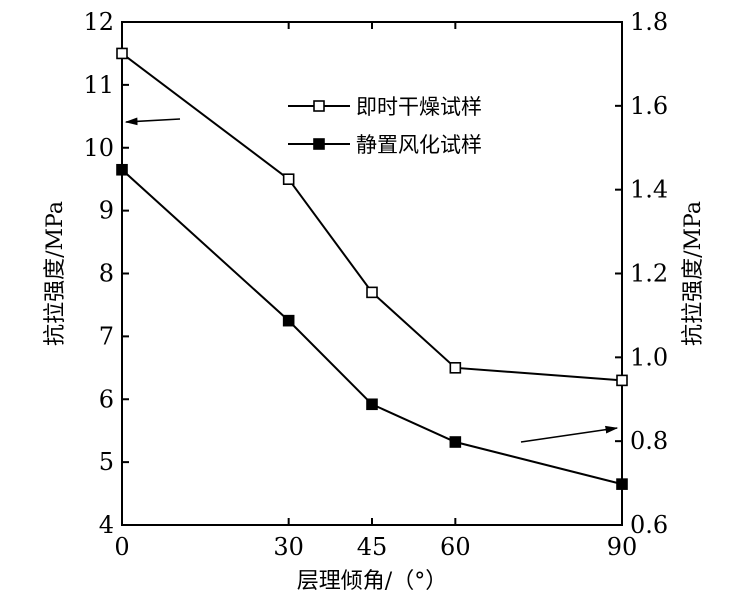 The width and height of the screenshot is (744, 605). What do you see at coordinates (419, 145) in the screenshot?
I see `legend-label: 静置风化试样` at bounding box center [419, 145].